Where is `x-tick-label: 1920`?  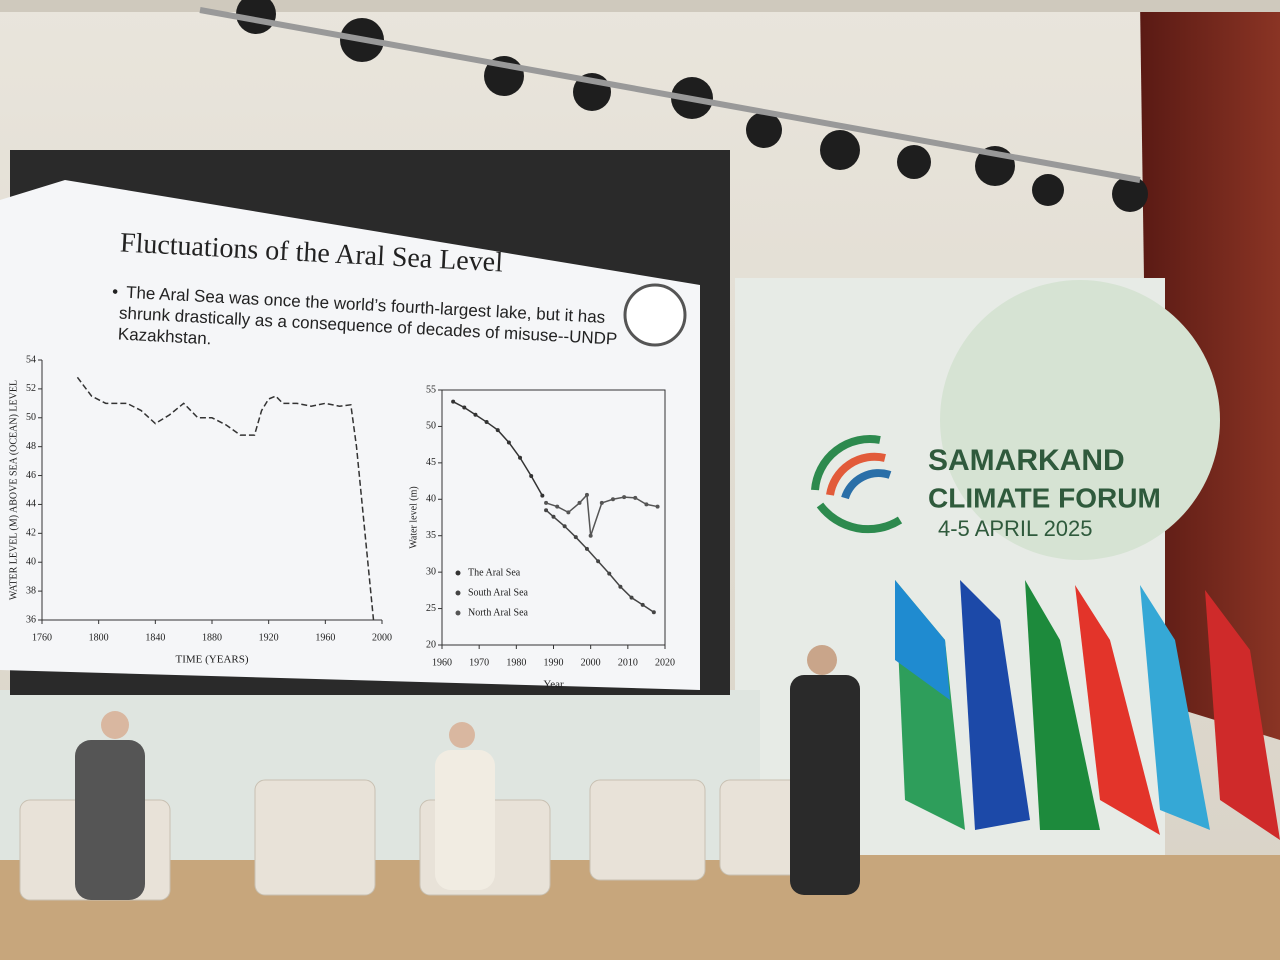 x-tick-label: 1920 is located at coordinates (269, 637).